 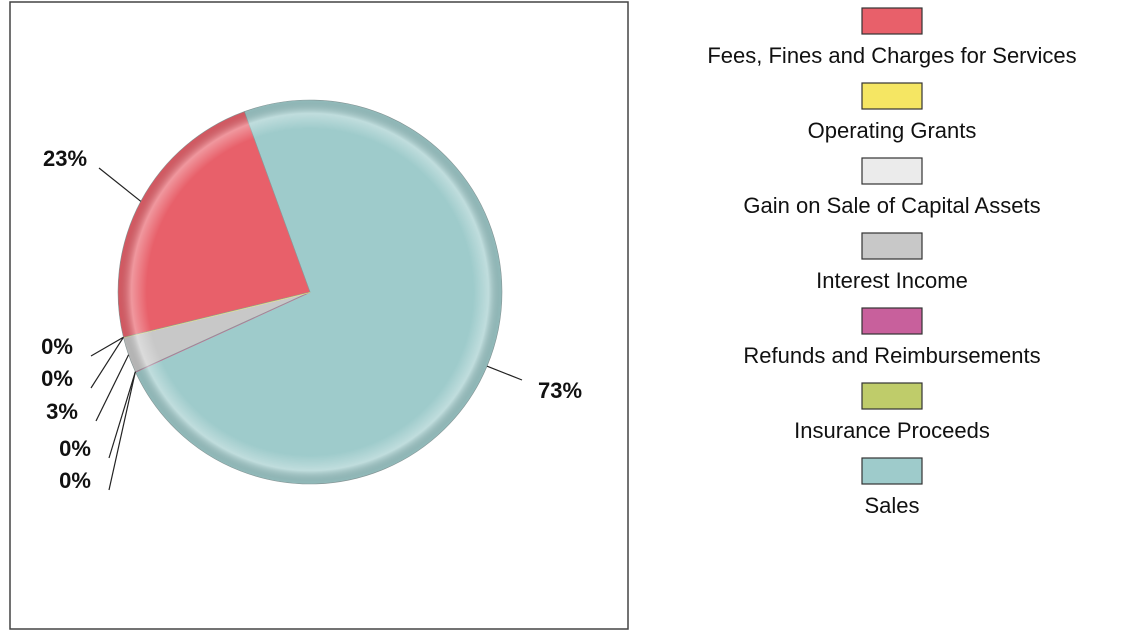 What do you see at coordinates (892, 430) in the screenshot?
I see `legend-label: Insurance Proceeds` at bounding box center [892, 430].